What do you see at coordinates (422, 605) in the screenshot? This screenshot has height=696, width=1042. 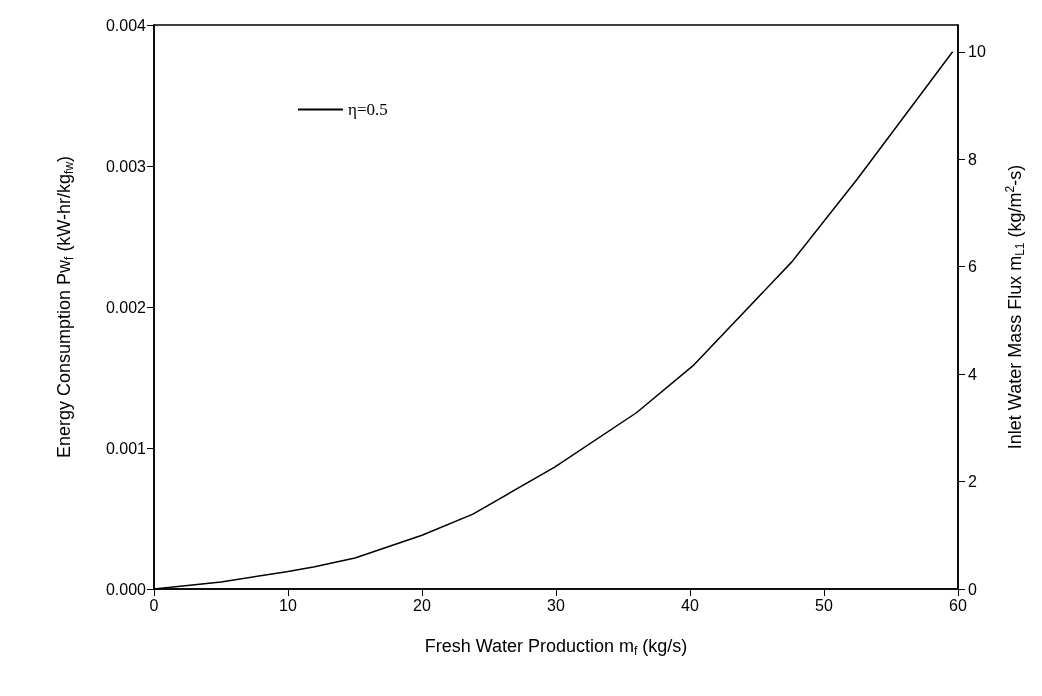 I see `x-tick-label: 20` at bounding box center [422, 605].